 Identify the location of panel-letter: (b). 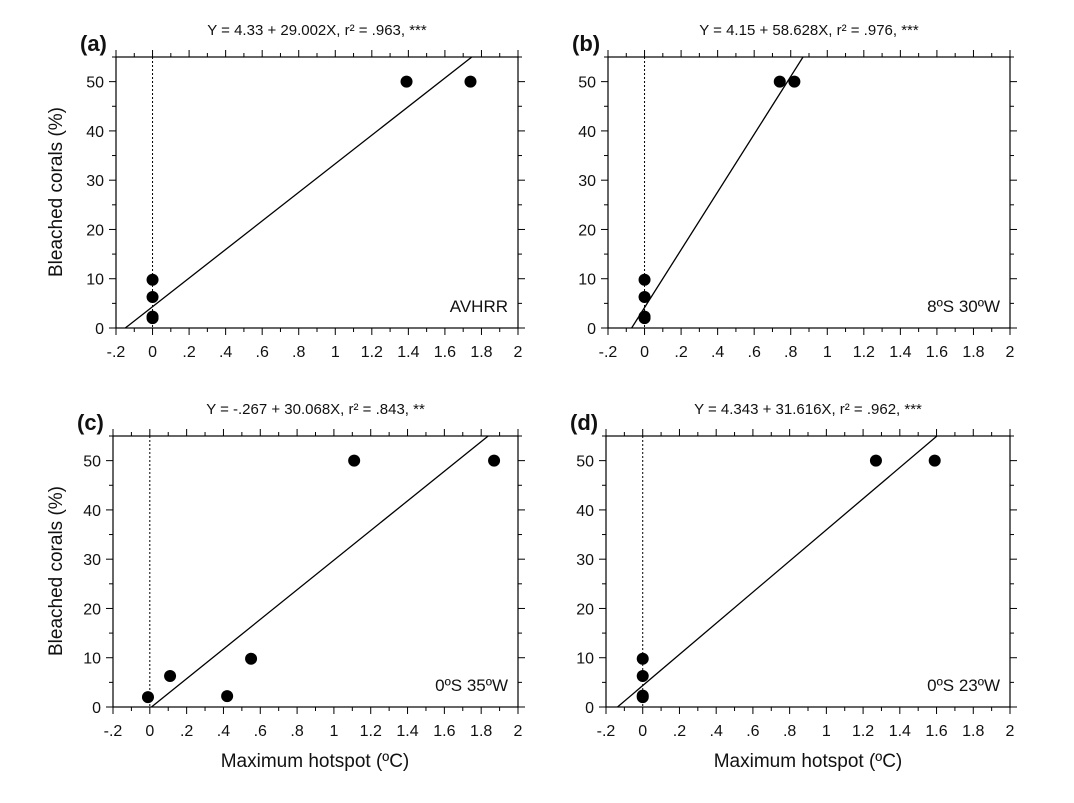
(586, 43).